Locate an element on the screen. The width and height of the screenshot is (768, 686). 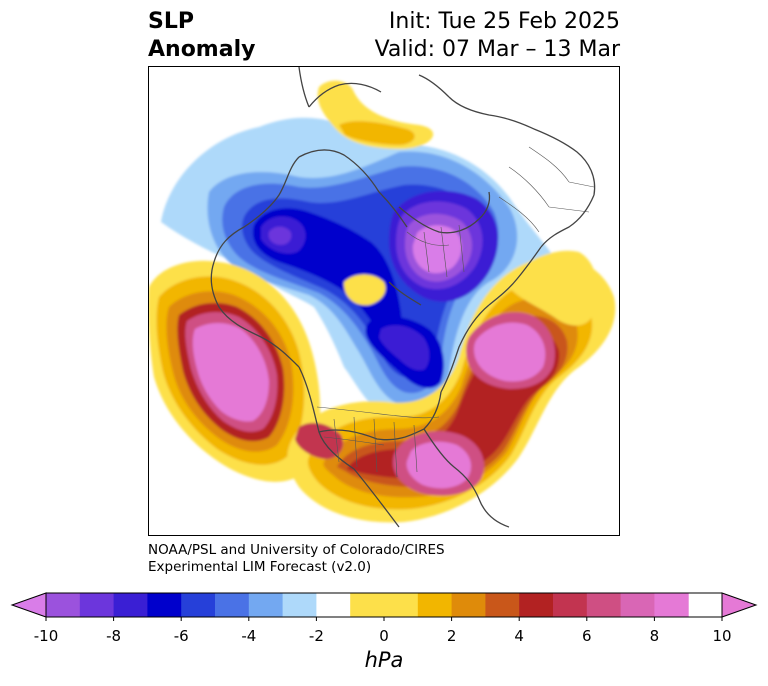
colorbar-tick-label: 0 is located at coordinates (384, 636).